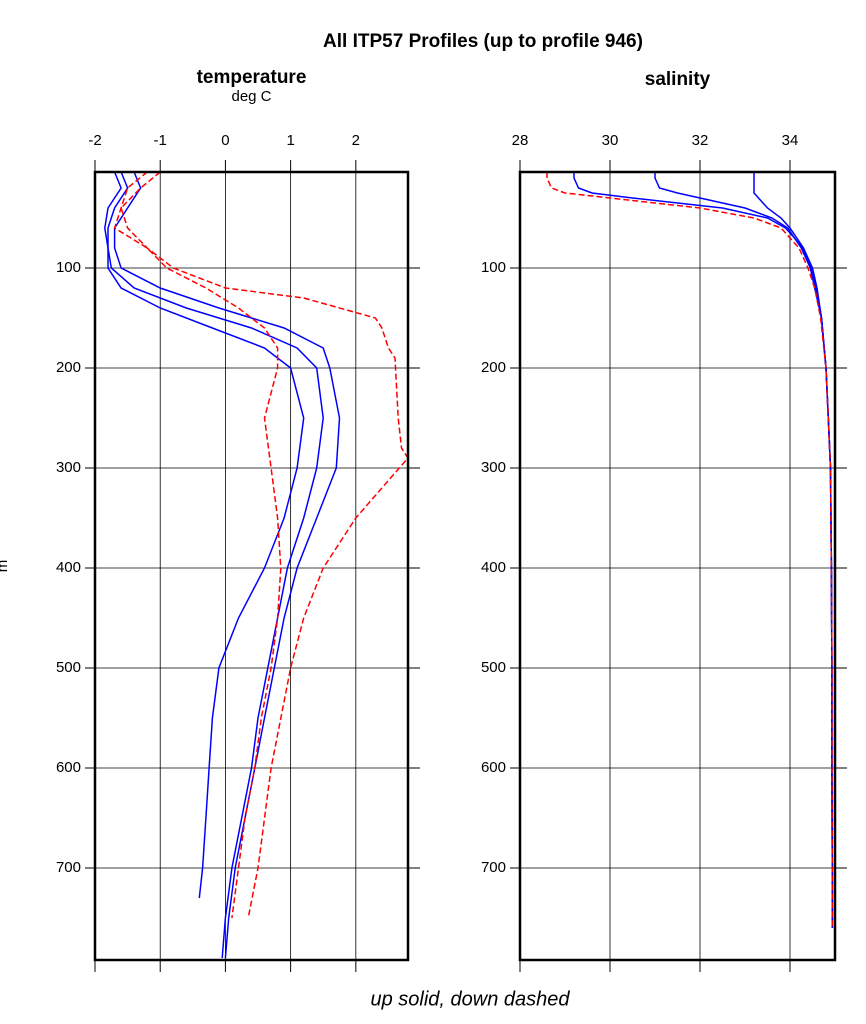 Image resolution: width=866 pixels, height=1024 pixels. What do you see at coordinates (252, 77) in the screenshot?
I see `panel-title: temperature` at bounding box center [252, 77].